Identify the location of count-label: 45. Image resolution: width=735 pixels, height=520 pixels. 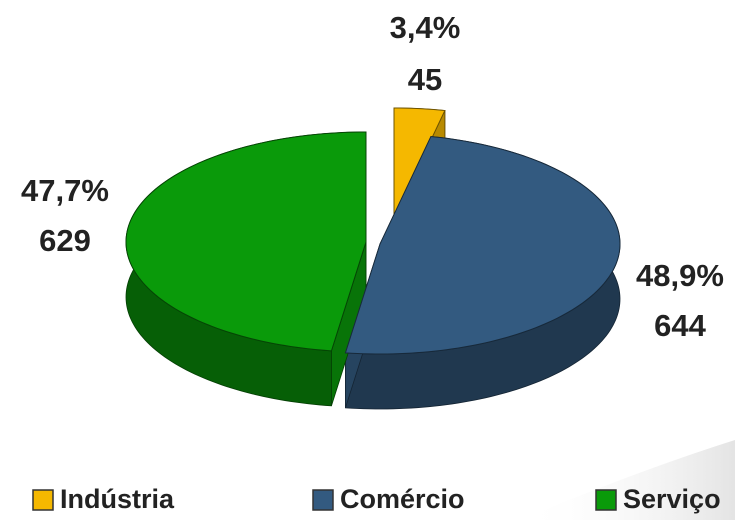
(425, 79).